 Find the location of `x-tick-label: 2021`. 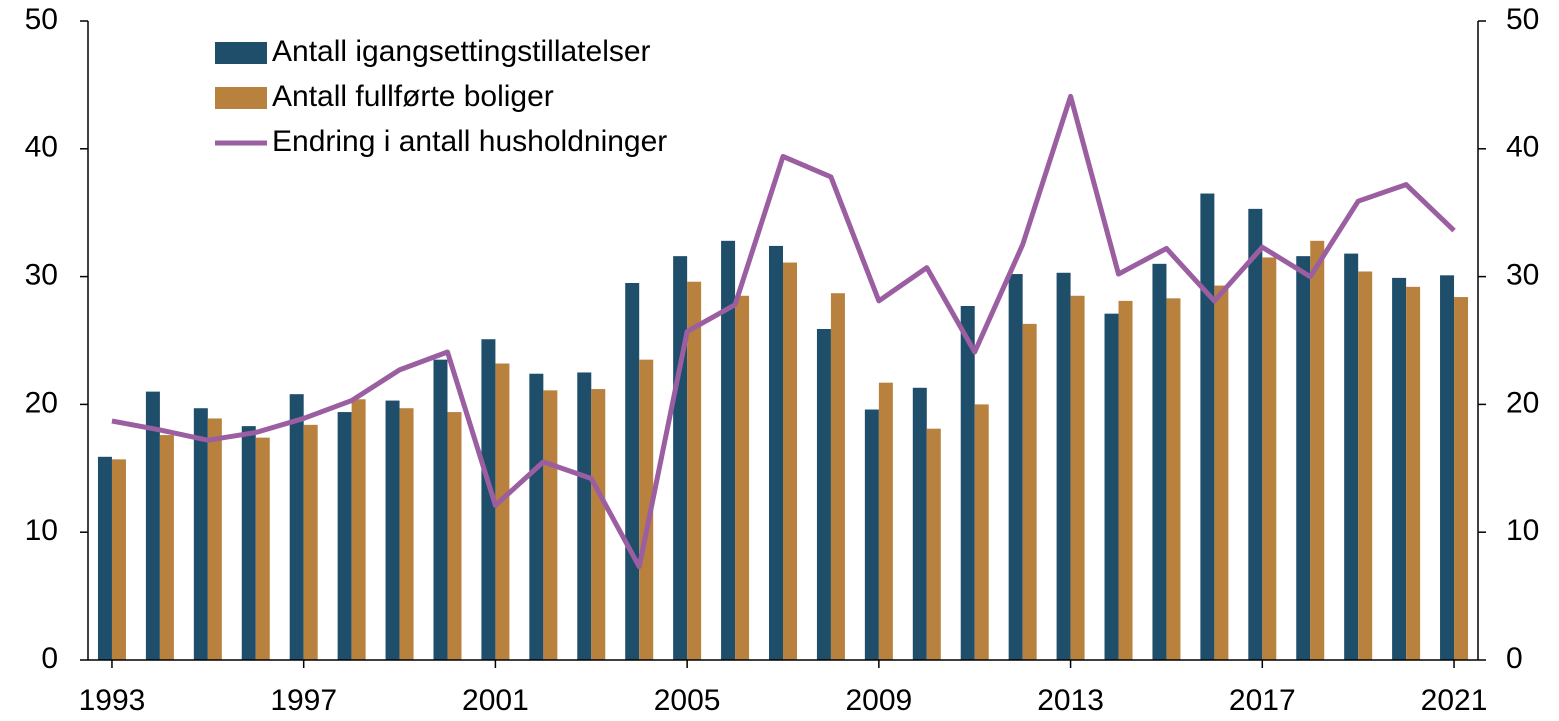

x-tick-label: 2021 is located at coordinates (1454, 700).